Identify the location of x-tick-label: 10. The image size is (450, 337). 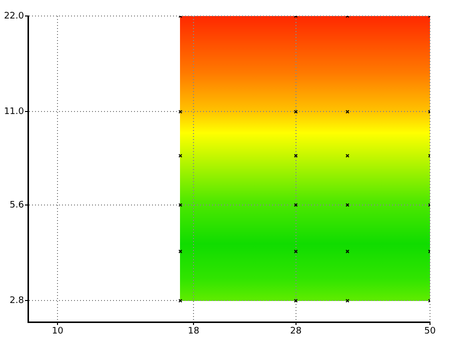
(58, 331).